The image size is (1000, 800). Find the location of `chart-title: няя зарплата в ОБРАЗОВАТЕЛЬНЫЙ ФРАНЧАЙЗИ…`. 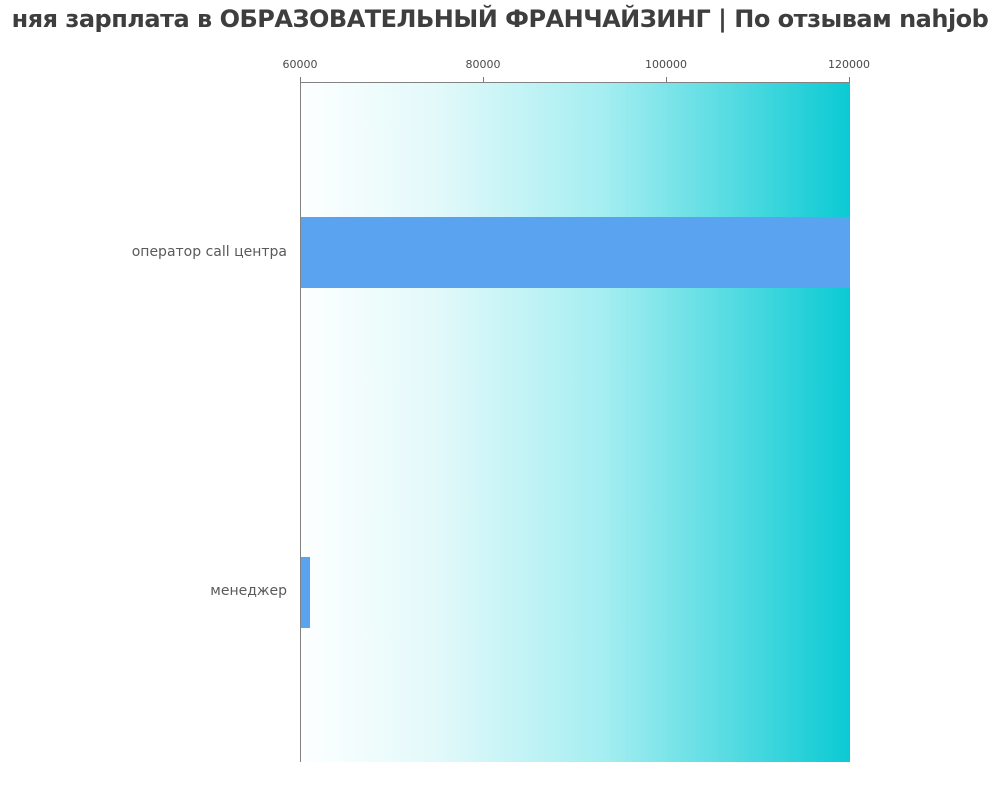

chart-title: няя зарплата в ОБРАЗОВАТЕЛЬНЫЙ ФРАНЧАЙЗИ… is located at coordinates (500, 19).